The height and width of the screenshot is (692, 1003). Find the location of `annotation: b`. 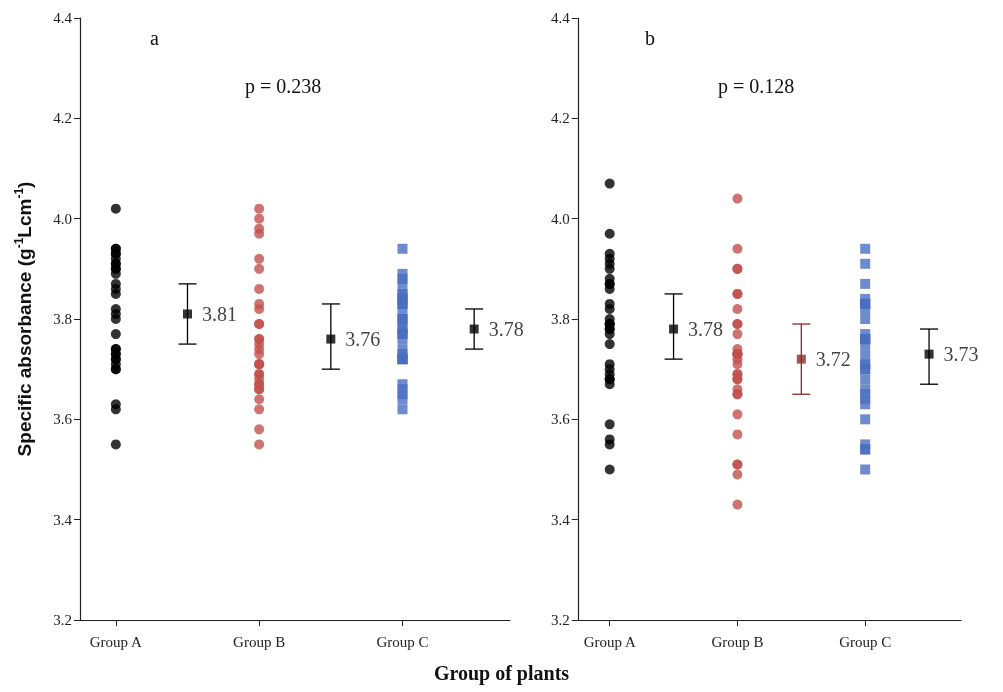

annotation: b is located at coordinates (650, 38).